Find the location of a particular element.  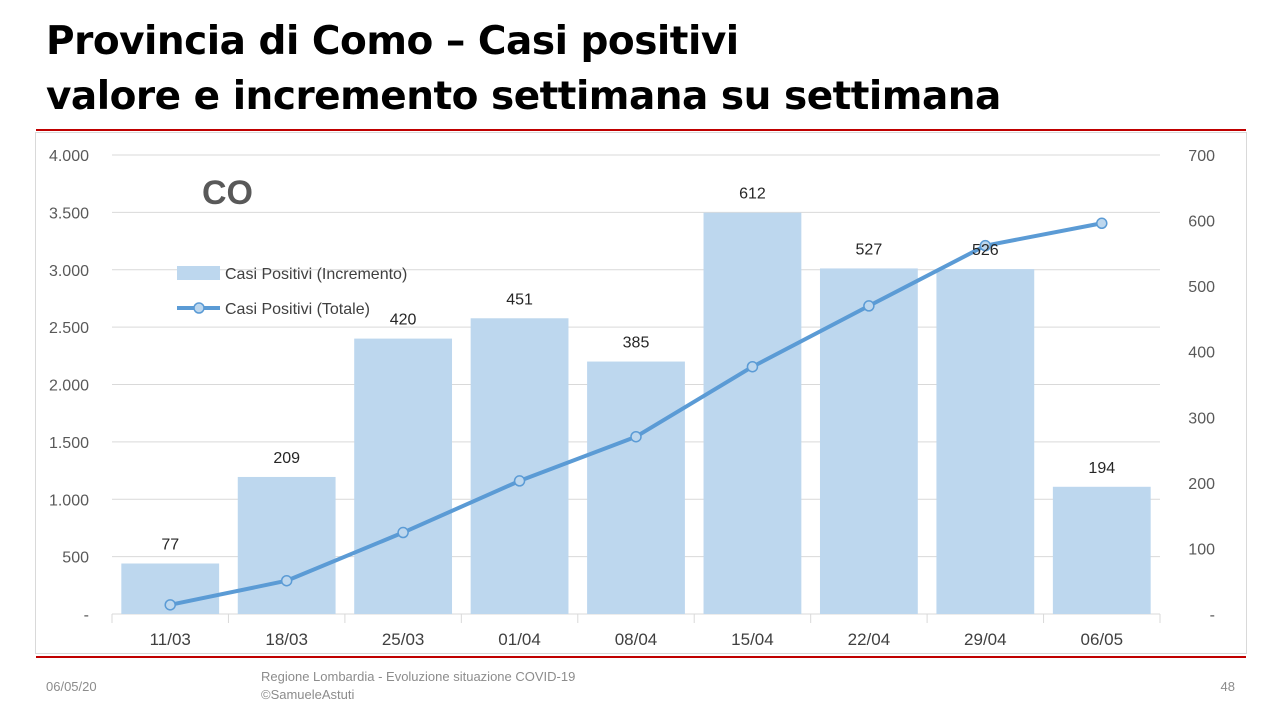

x-axis-tick-label: 06/05 is located at coordinates (1102, 639).